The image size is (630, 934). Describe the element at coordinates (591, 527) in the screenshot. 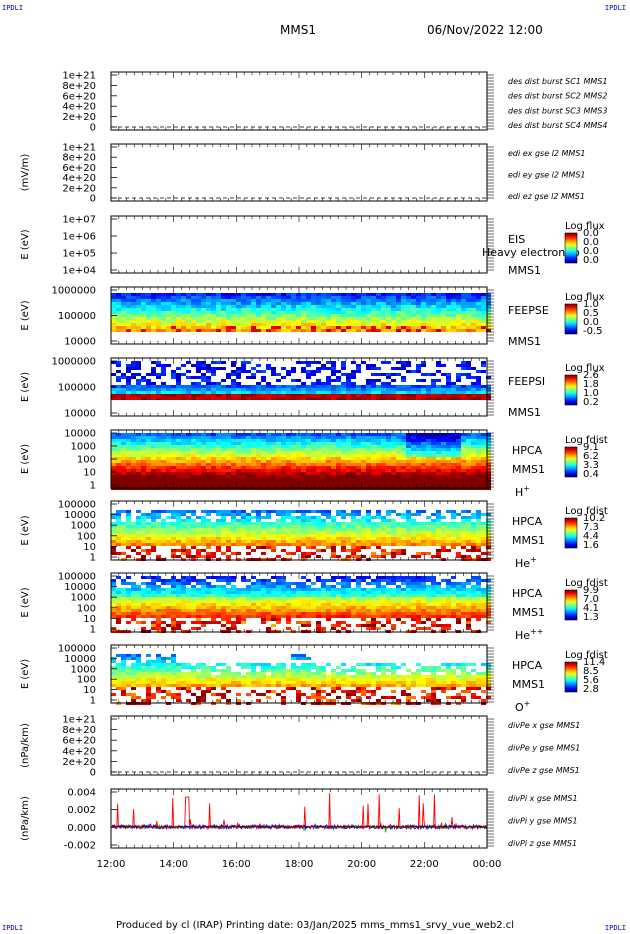

I see `colorbar-tick-hpca_he: 7.3` at that location.